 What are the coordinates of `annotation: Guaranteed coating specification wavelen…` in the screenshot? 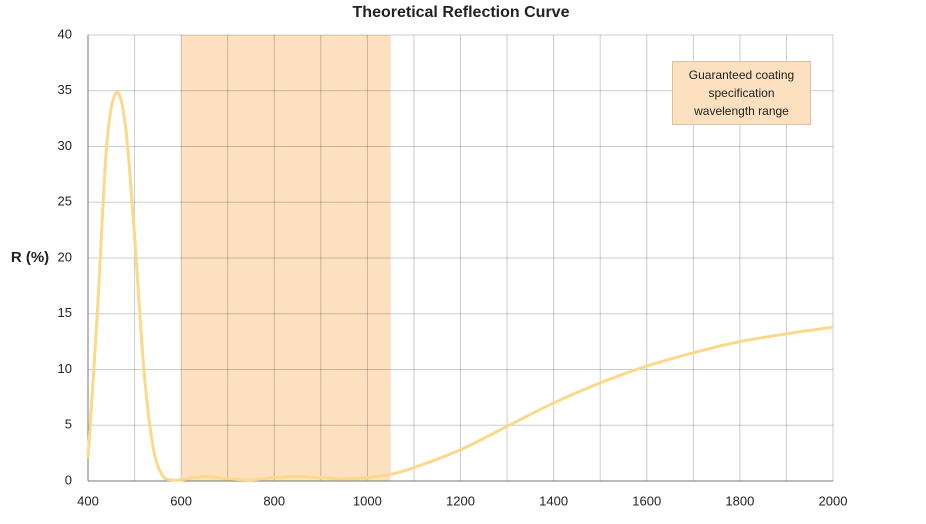 It's located at (741, 93).